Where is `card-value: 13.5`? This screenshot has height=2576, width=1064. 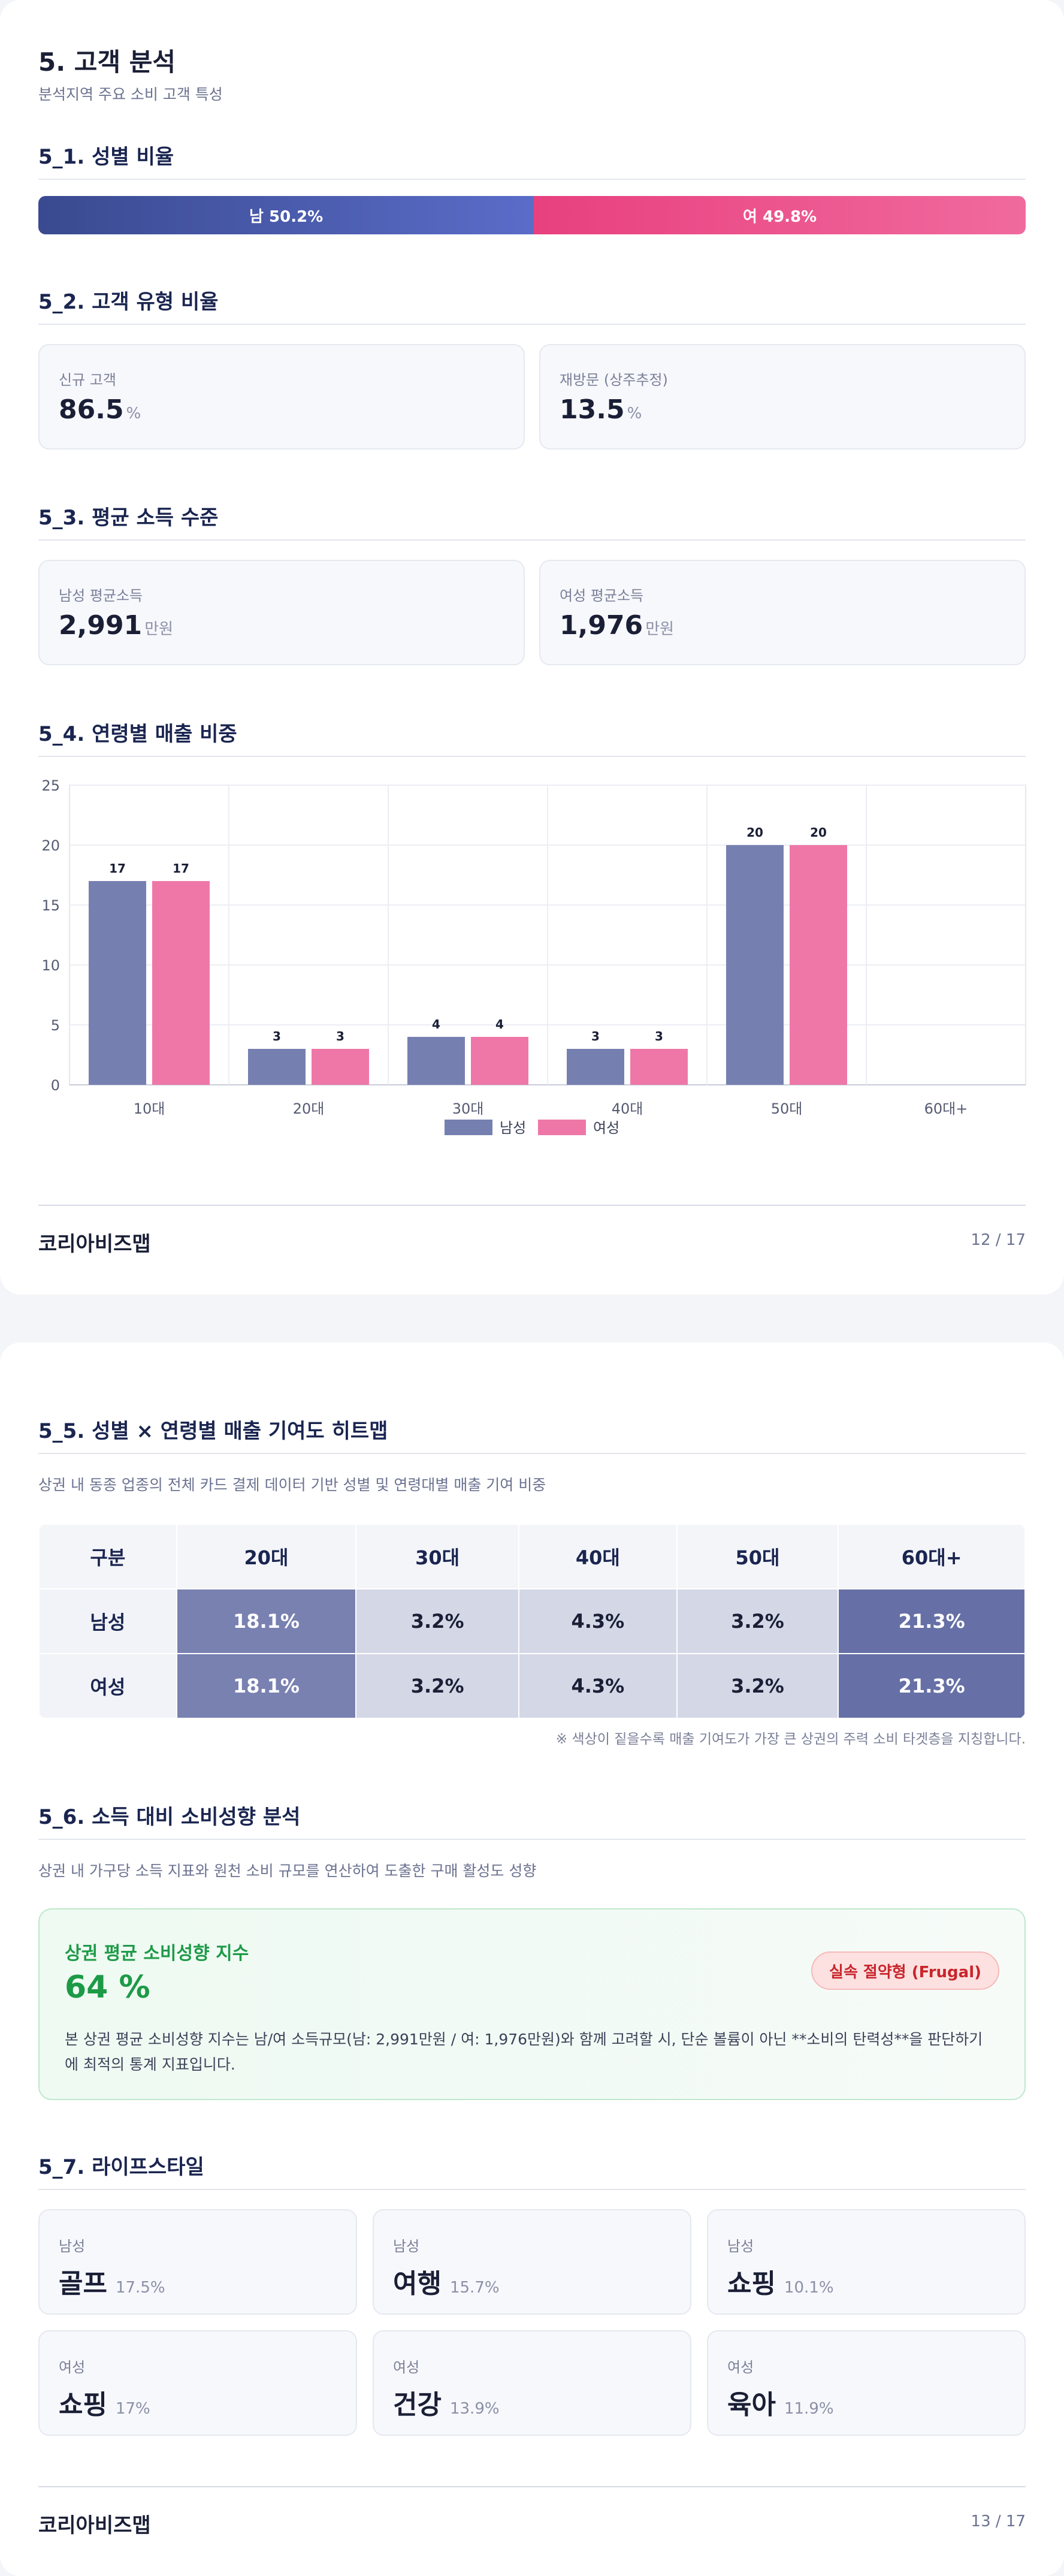
card-value: 13.5 is located at coordinates (592, 410).